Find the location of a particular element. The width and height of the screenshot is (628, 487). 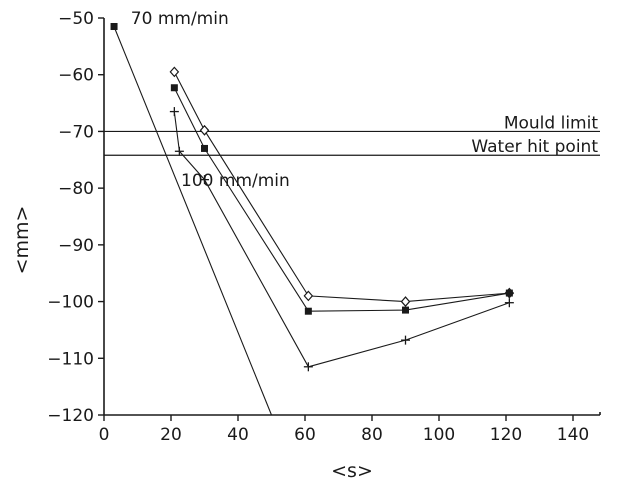

speed-annotation: 70 mm/min is located at coordinates (180, 19).